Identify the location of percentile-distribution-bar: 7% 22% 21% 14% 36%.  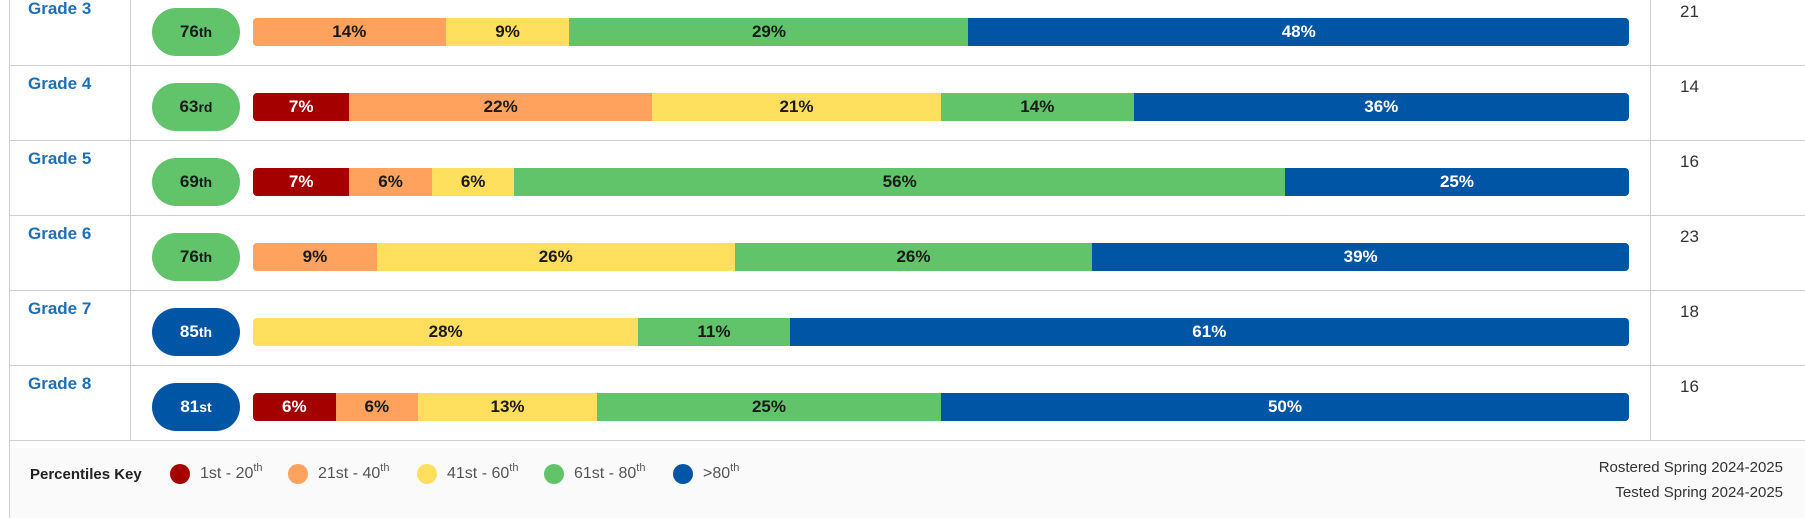
(941, 107).